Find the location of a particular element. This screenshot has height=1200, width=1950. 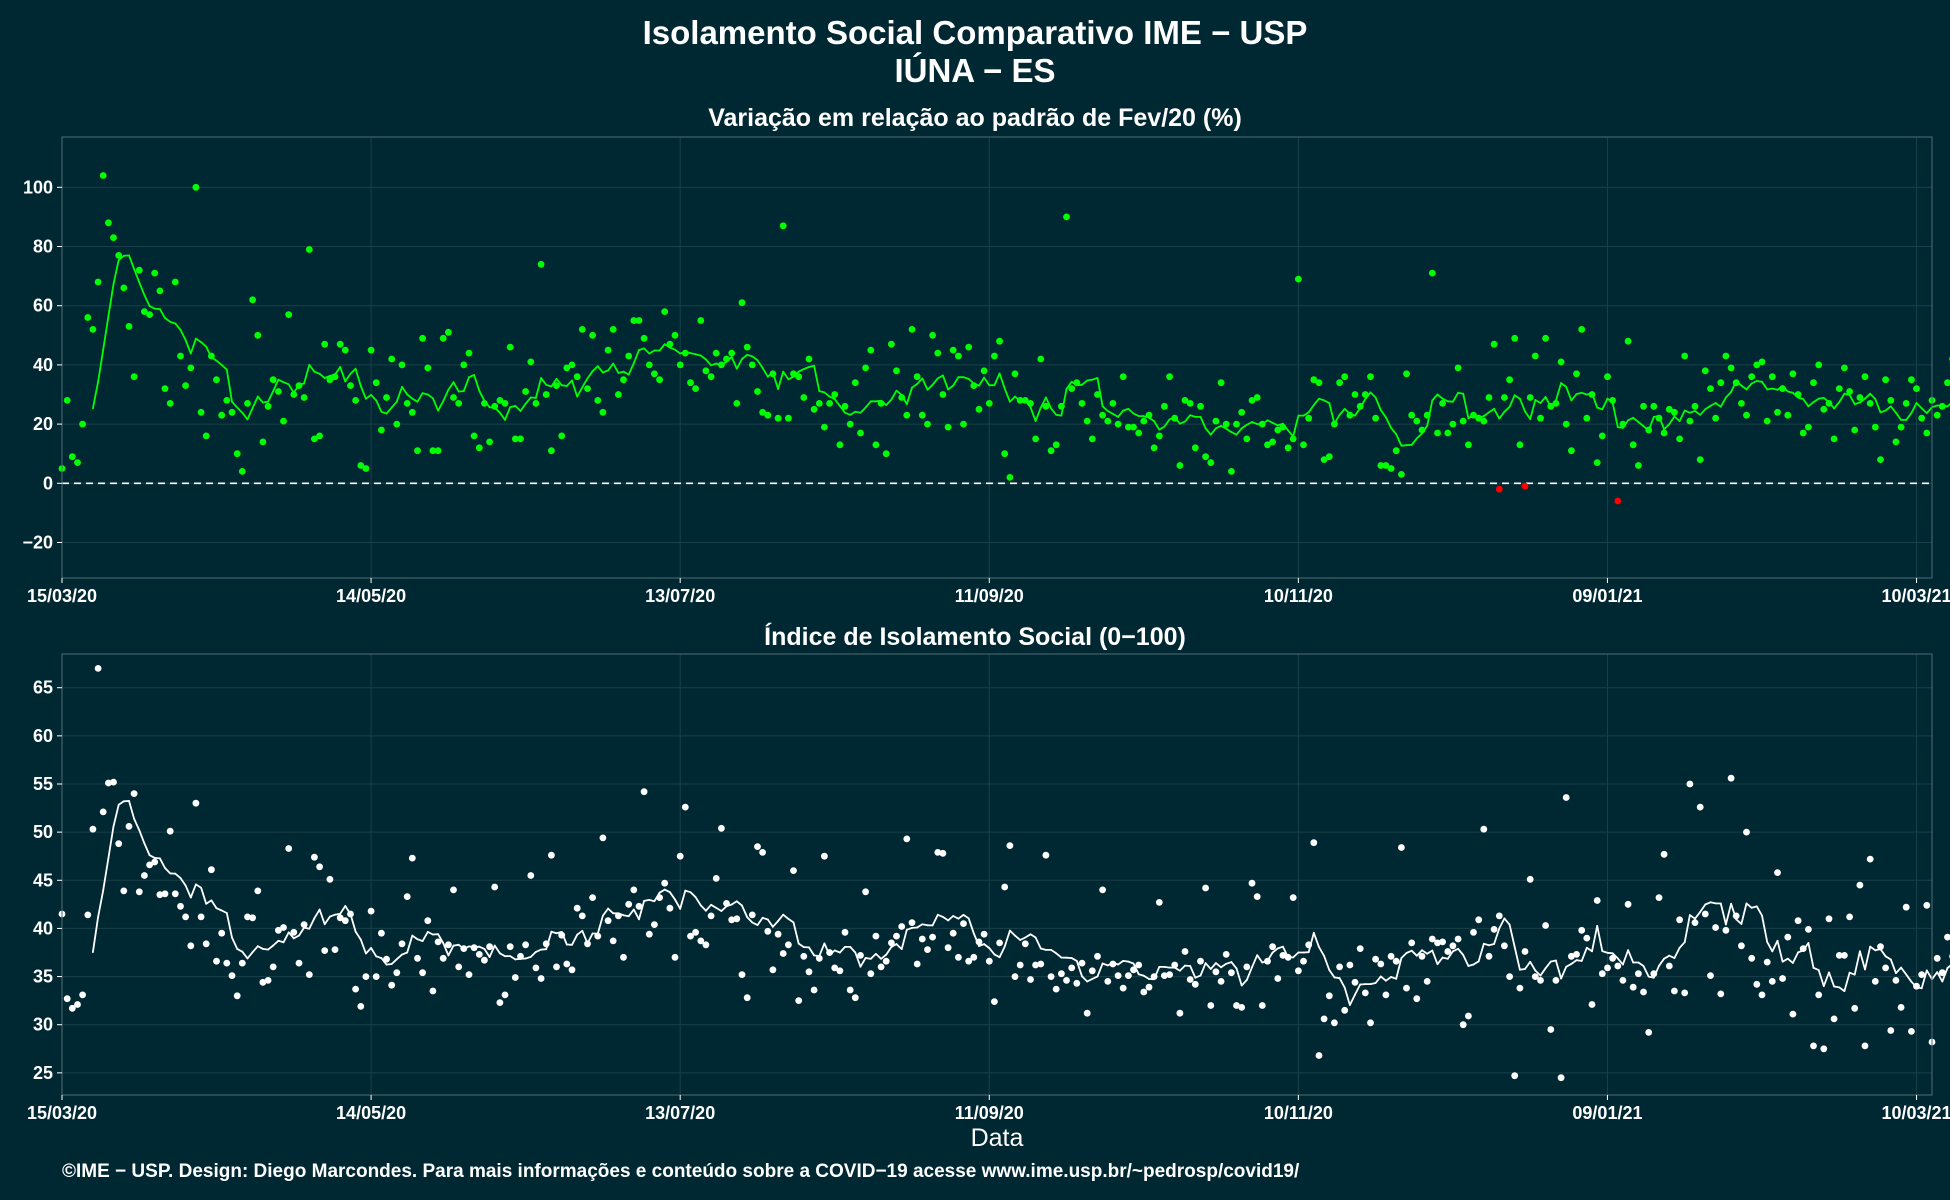

y-tick-label: −20 is located at coordinates (37, 542).